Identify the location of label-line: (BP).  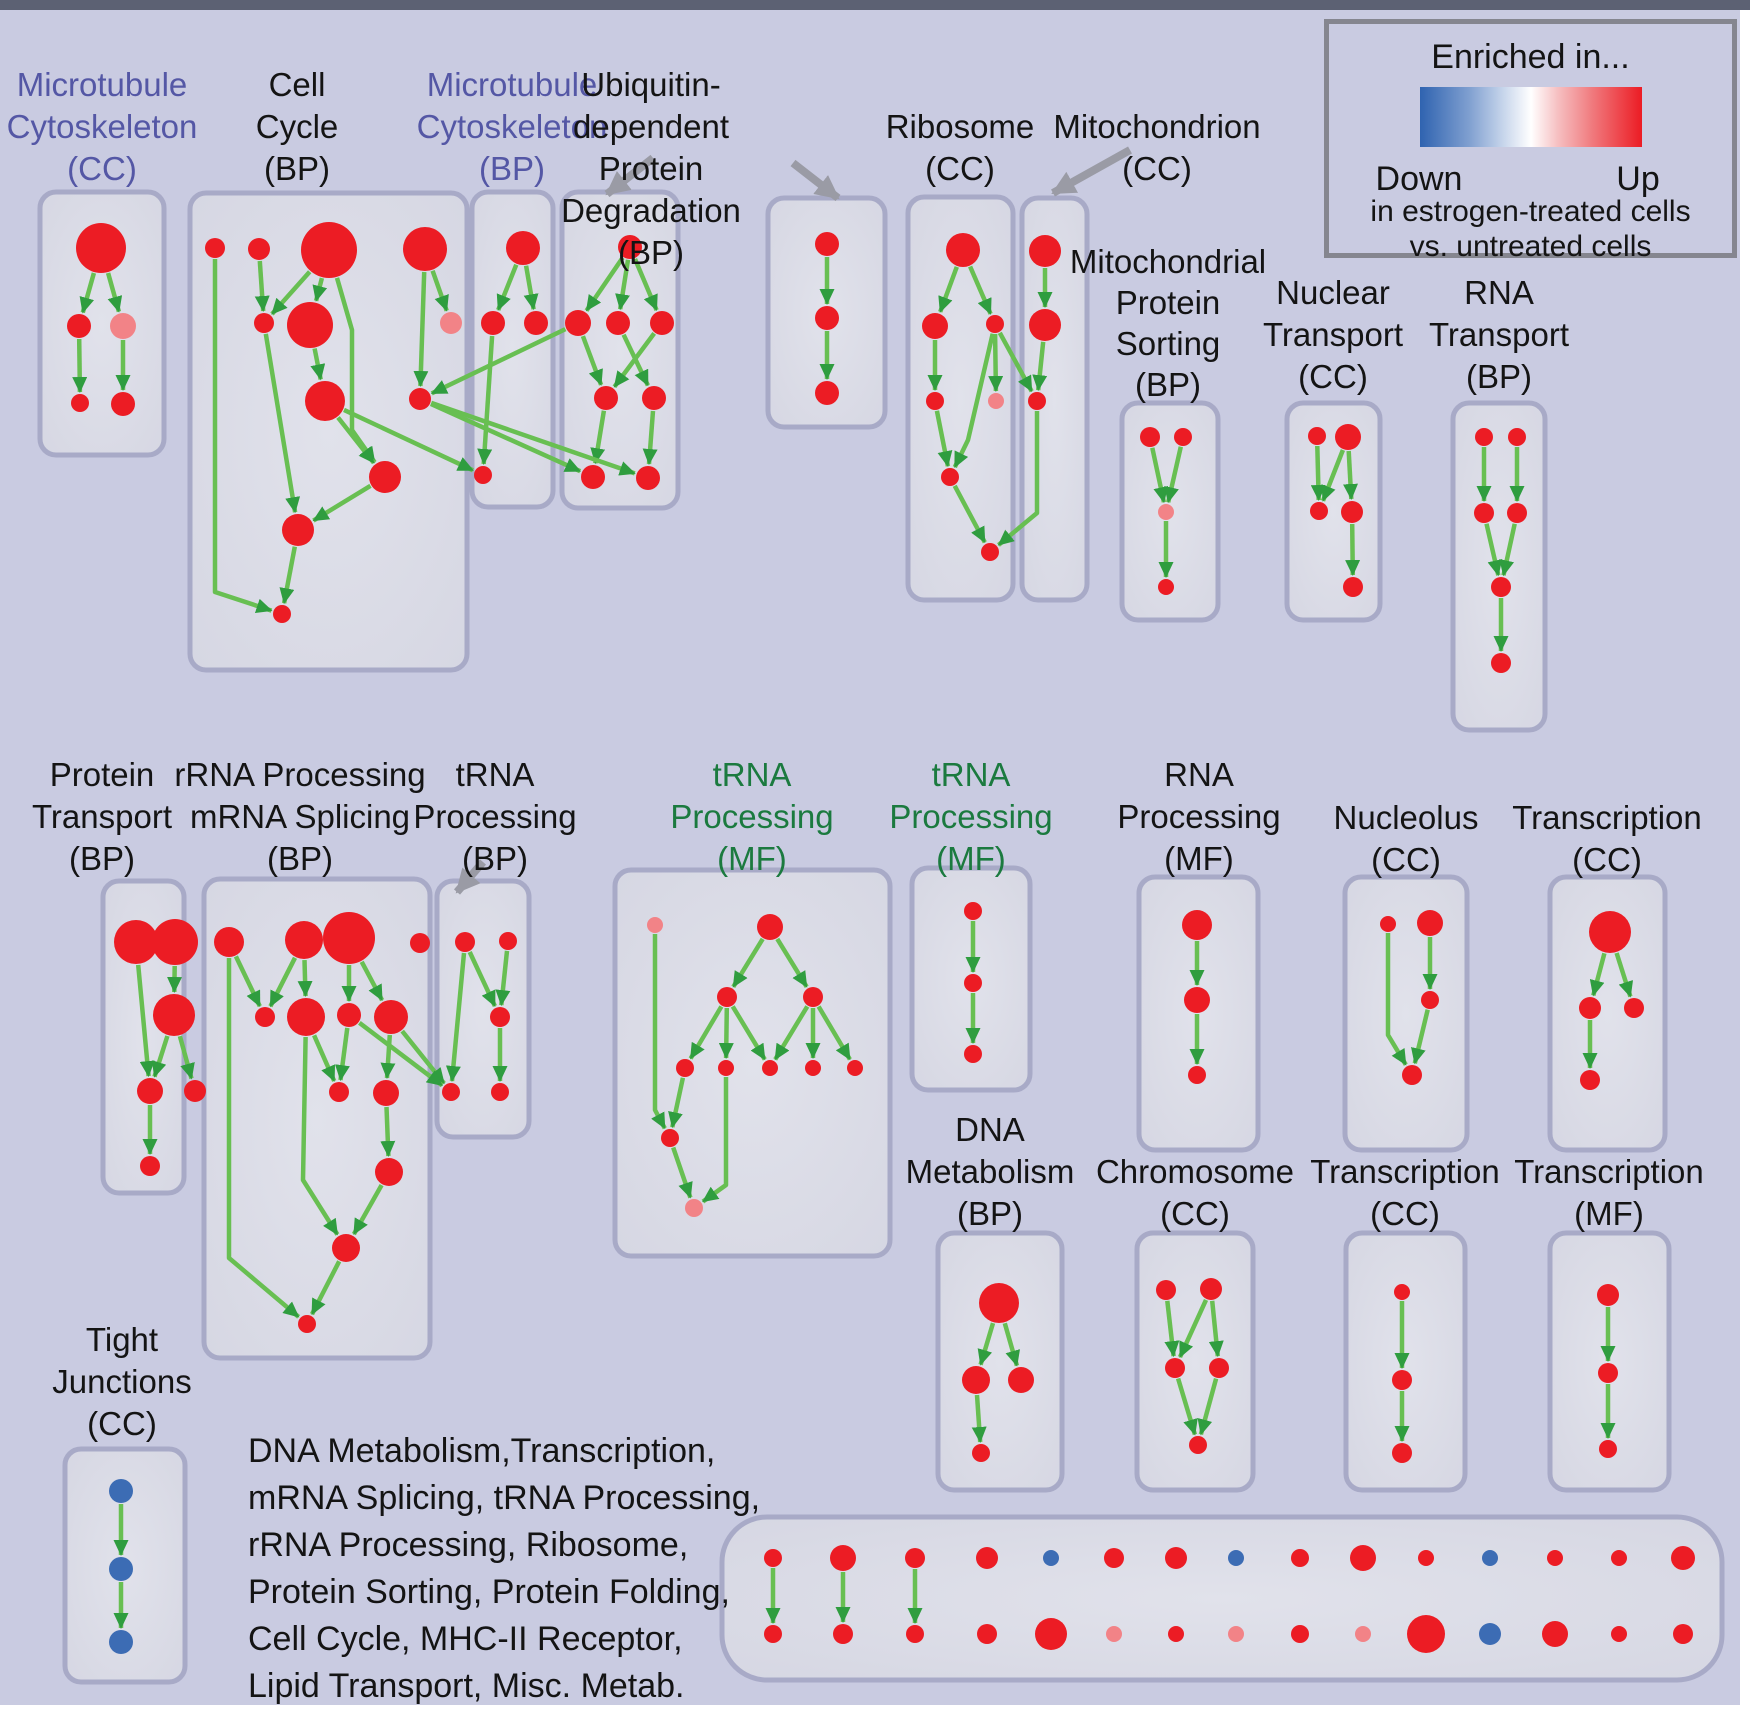
(989, 1213).